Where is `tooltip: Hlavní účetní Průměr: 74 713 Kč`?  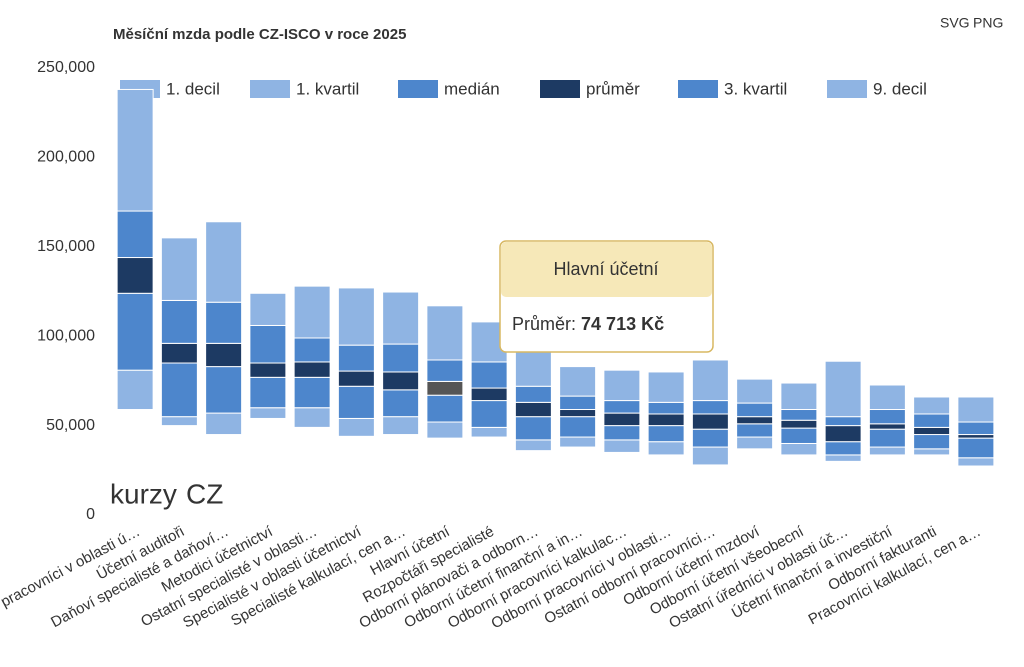 tooltip: Hlavní účetní Průměr: 74 713 Kč is located at coordinates (606, 296).